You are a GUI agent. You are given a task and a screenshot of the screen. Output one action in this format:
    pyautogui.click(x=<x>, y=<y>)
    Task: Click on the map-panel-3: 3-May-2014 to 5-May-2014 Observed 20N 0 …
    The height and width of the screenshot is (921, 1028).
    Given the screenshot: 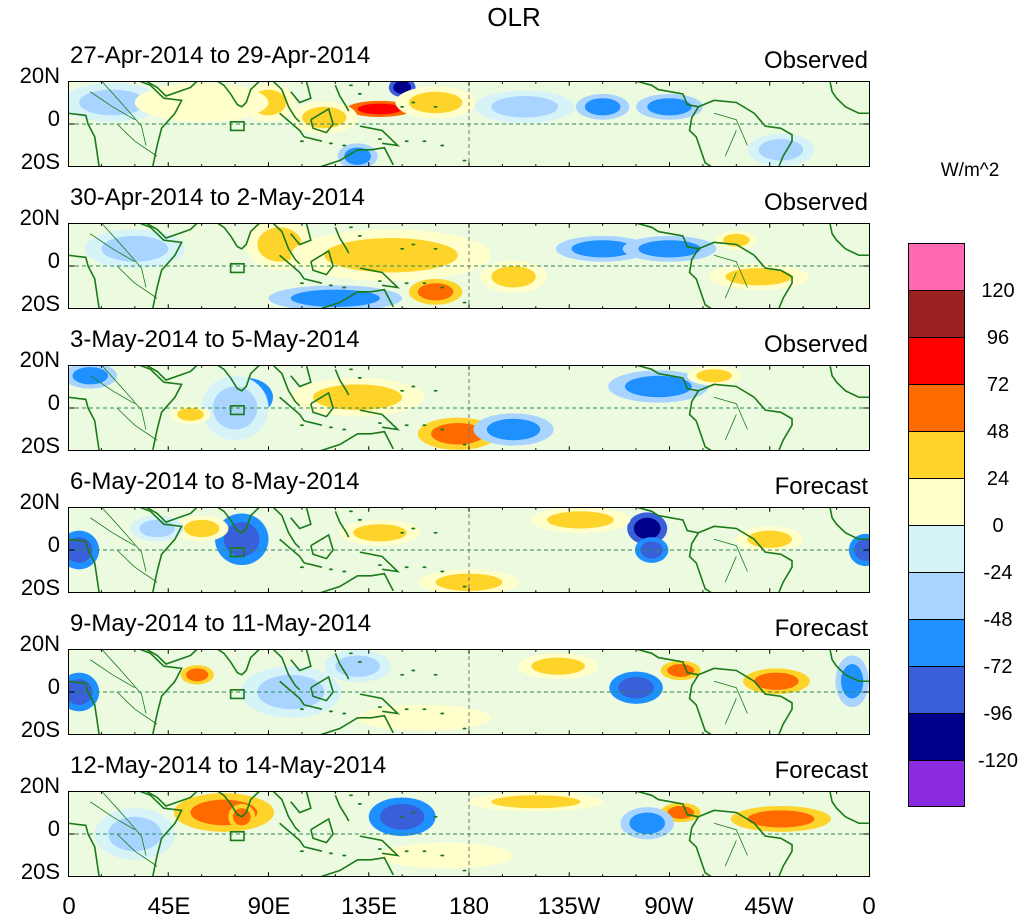 What is the action you would take?
    pyautogui.click(x=450, y=398)
    